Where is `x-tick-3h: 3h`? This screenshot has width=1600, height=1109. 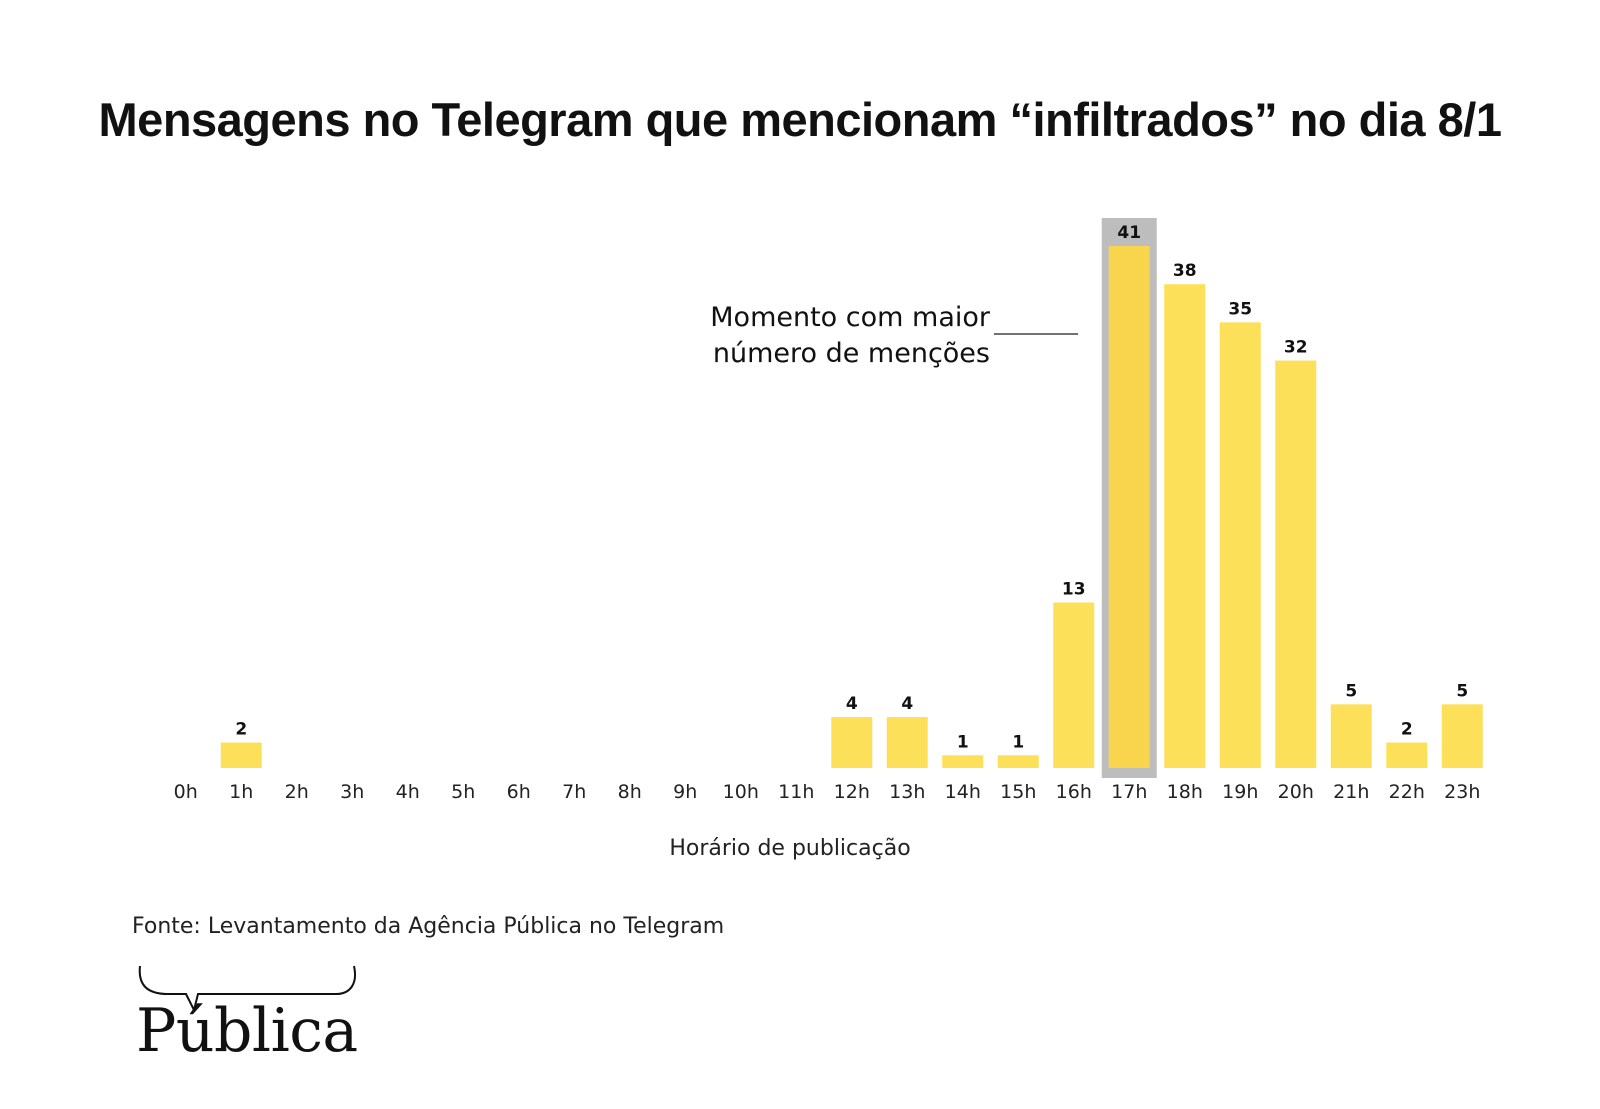
x-tick-3h: 3h is located at coordinates (352, 792).